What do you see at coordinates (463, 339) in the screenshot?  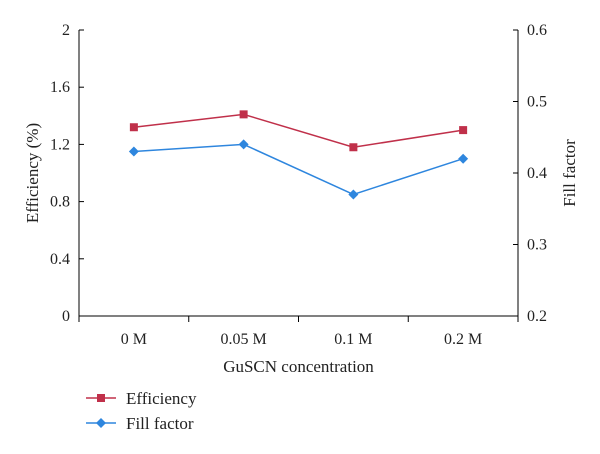 I see `x-tick-label: 0.2 M` at bounding box center [463, 339].